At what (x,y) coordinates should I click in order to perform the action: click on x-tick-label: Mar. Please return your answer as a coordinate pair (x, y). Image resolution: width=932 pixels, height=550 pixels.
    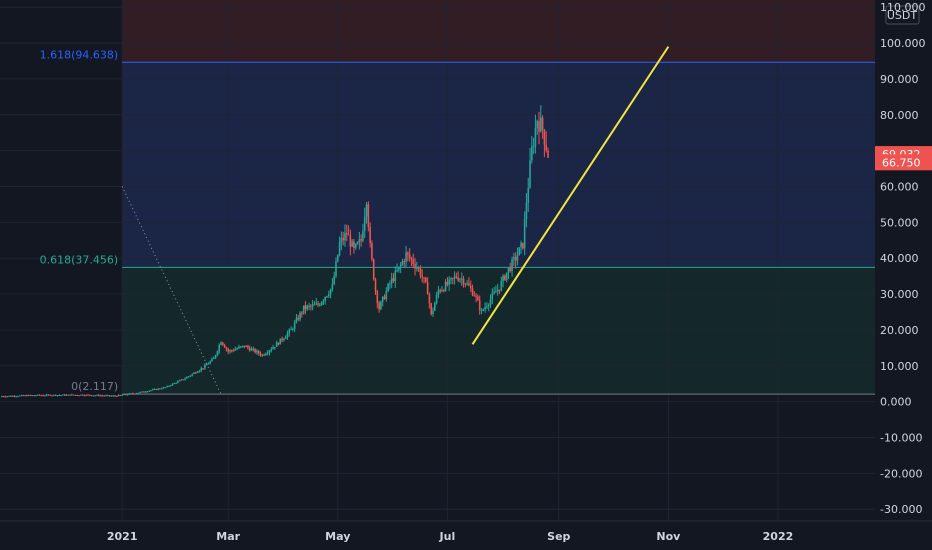
    Looking at the image, I should click on (228, 536).